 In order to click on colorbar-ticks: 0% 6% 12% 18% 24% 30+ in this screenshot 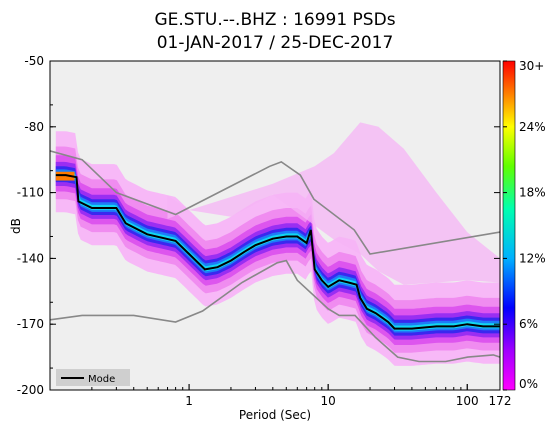, I will do `click(524, 225)`.